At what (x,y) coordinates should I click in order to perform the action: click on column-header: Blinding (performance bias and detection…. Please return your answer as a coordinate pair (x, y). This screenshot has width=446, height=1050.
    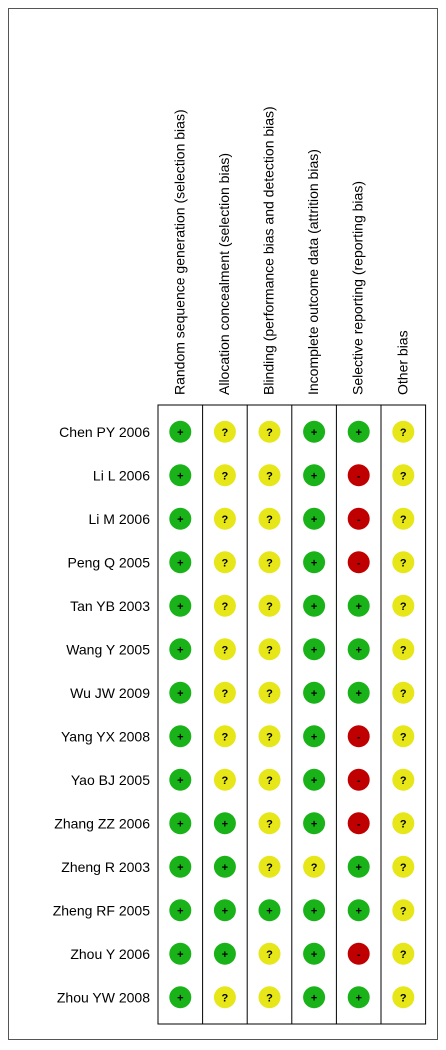
    Looking at the image, I should click on (269, 250).